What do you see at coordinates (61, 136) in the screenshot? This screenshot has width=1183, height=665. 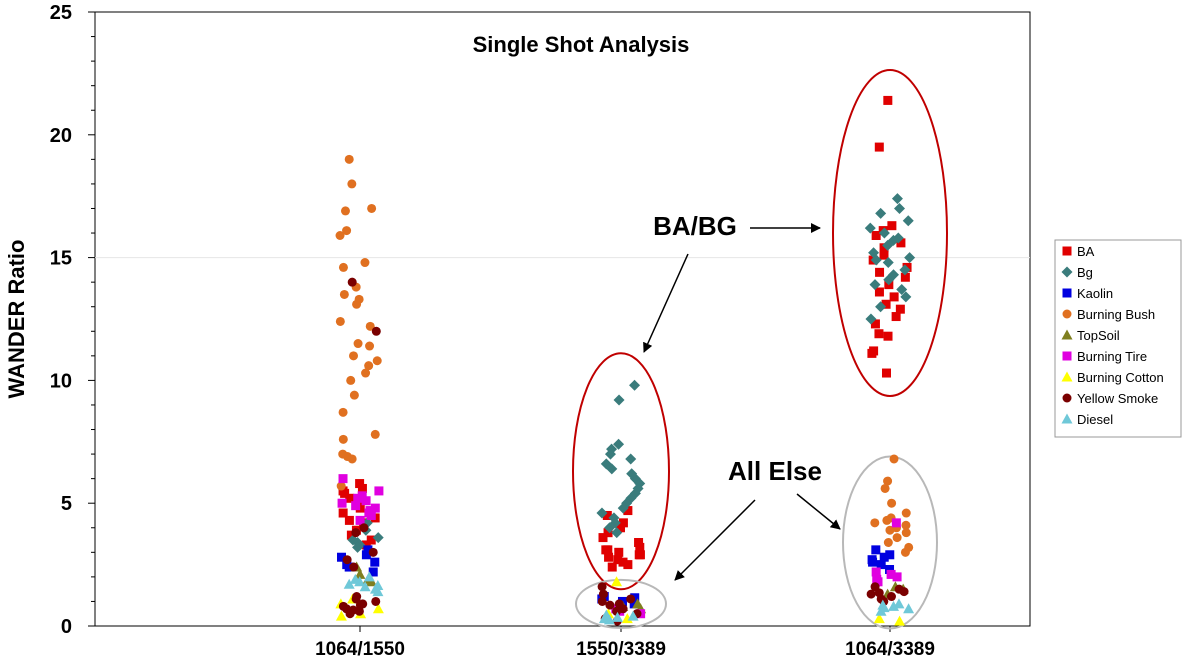 I see `y-tick-label: 20` at bounding box center [61, 136].